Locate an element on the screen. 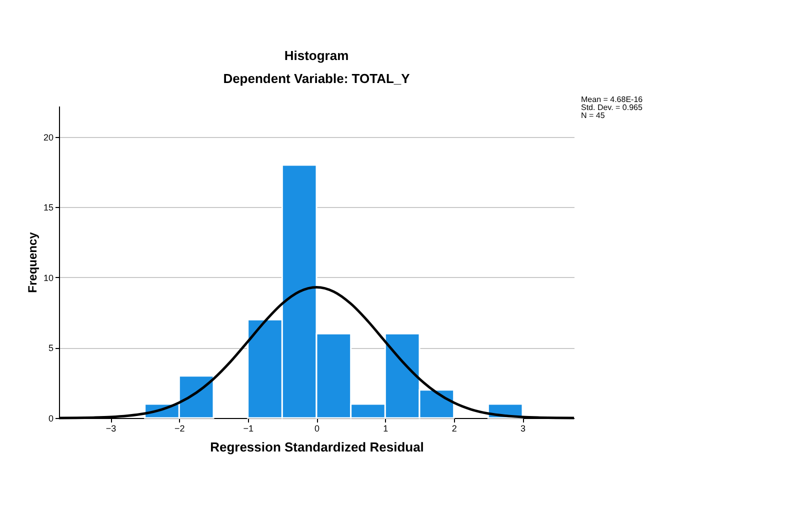 This screenshot has width=795, height=523. x-tick-label: 3 is located at coordinates (523, 429).